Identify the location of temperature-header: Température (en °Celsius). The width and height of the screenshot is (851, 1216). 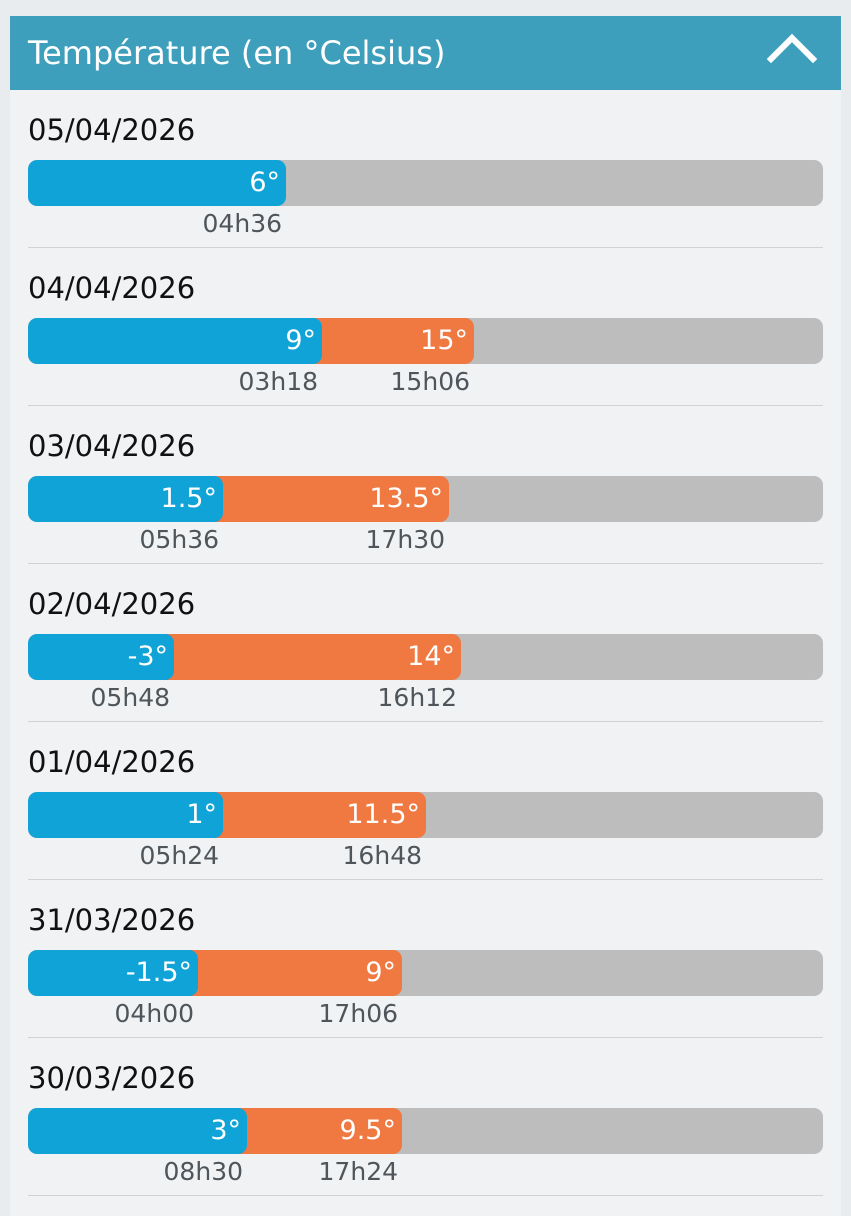
(425, 53).